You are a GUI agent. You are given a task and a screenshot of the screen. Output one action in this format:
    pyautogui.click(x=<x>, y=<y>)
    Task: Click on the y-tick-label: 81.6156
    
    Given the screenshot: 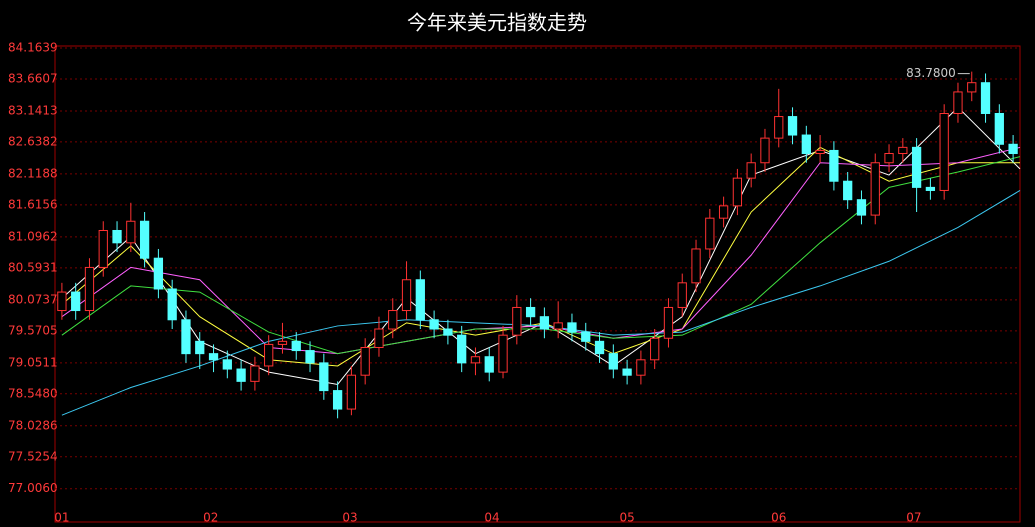 What is the action you would take?
    pyautogui.click(x=33, y=204)
    